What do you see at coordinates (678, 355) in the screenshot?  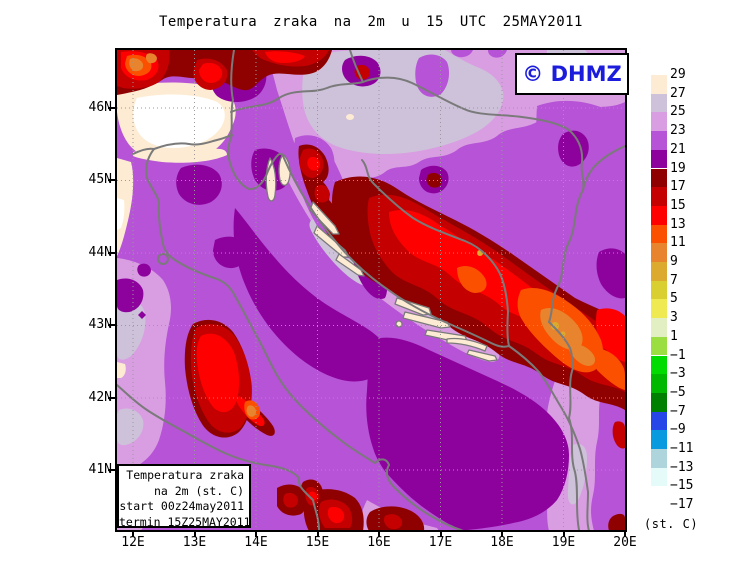 I see `legend-boundary-label: −1` at bounding box center [678, 355].